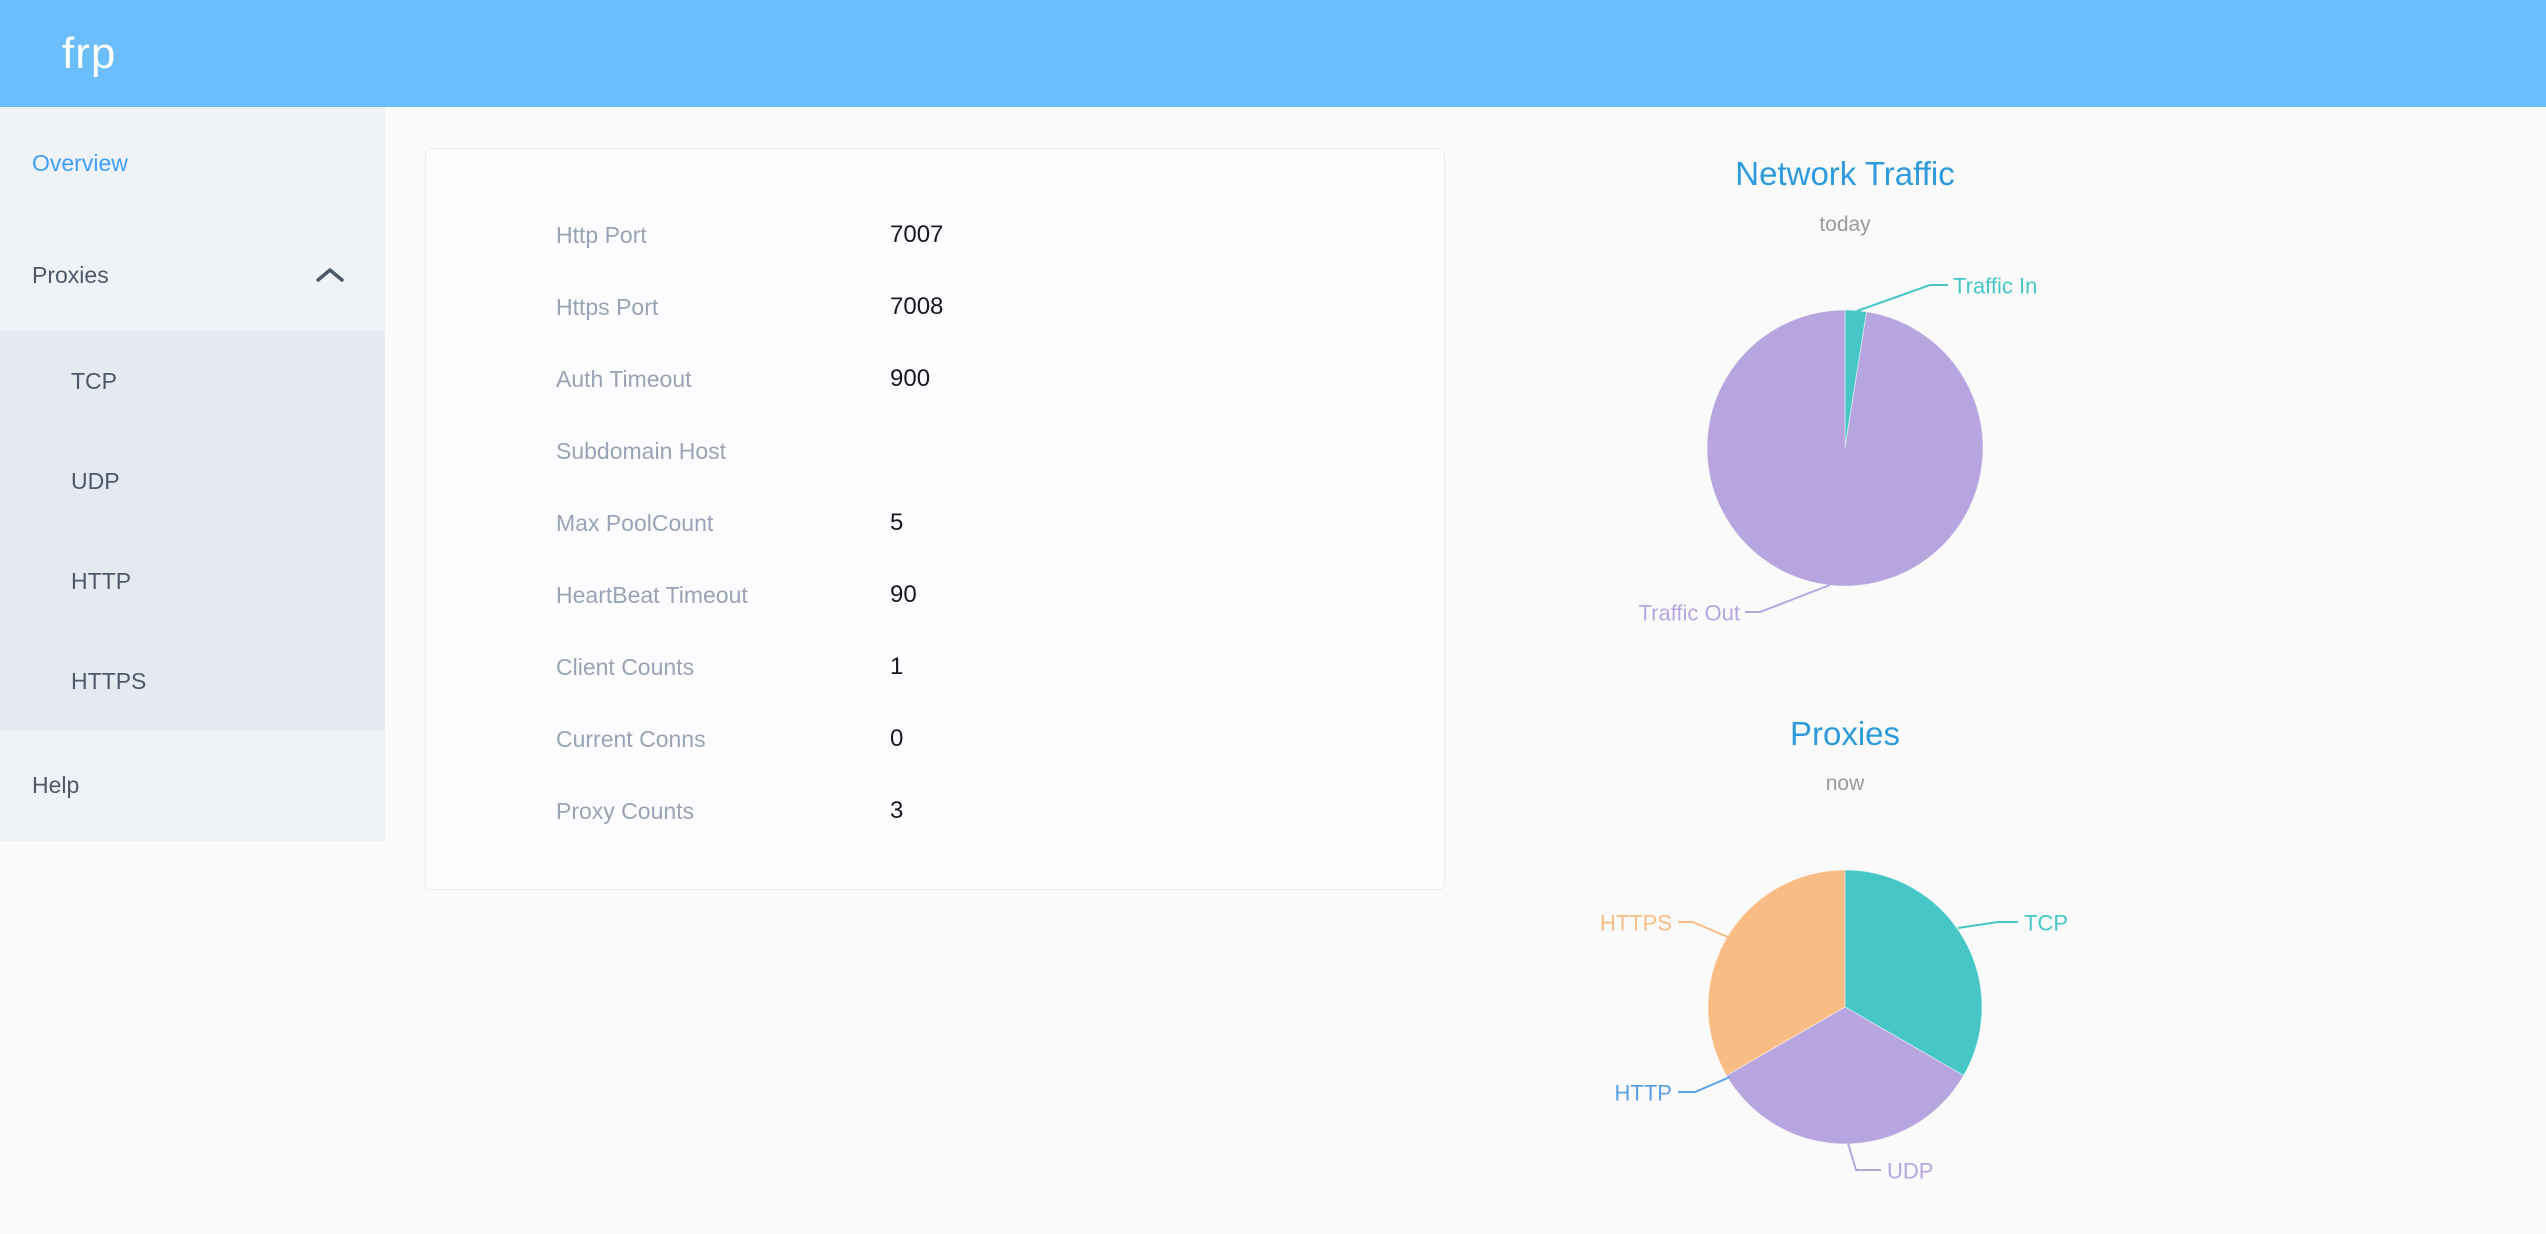 The image size is (2546, 1234). What do you see at coordinates (1704, 1084) in the screenshot?
I see `pie-leader-line-http` at bounding box center [1704, 1084].